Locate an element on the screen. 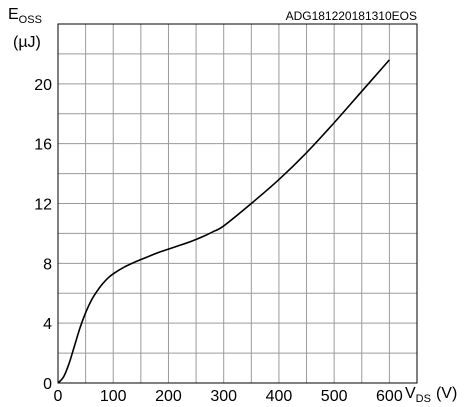  y-axis-title-sub: OSS is located at coordinates (30, 20).